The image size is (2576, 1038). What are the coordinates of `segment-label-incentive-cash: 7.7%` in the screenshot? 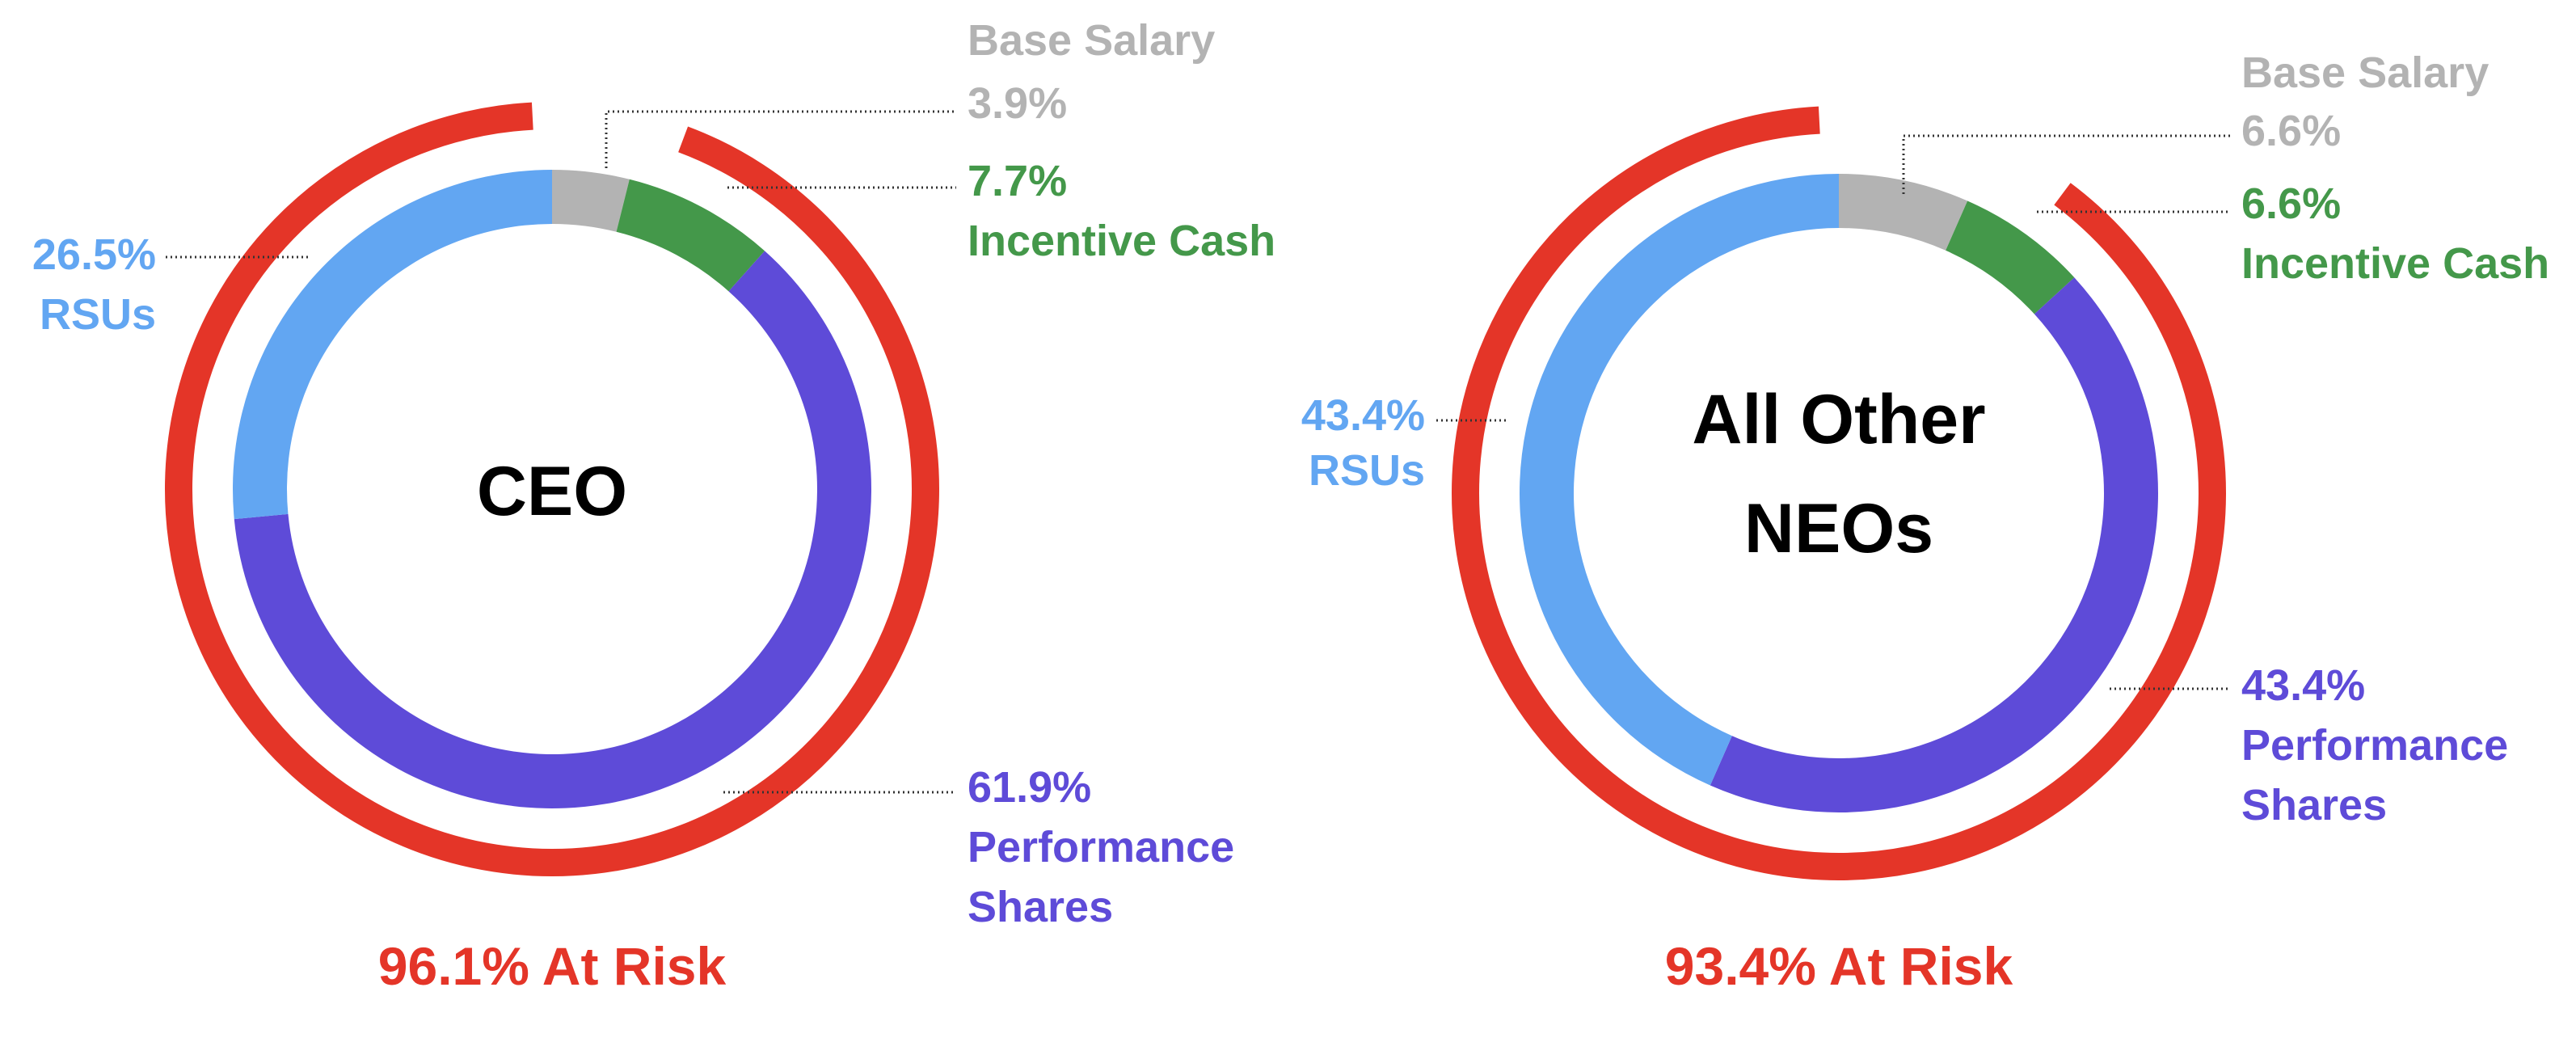 It's located at (1018, 181).